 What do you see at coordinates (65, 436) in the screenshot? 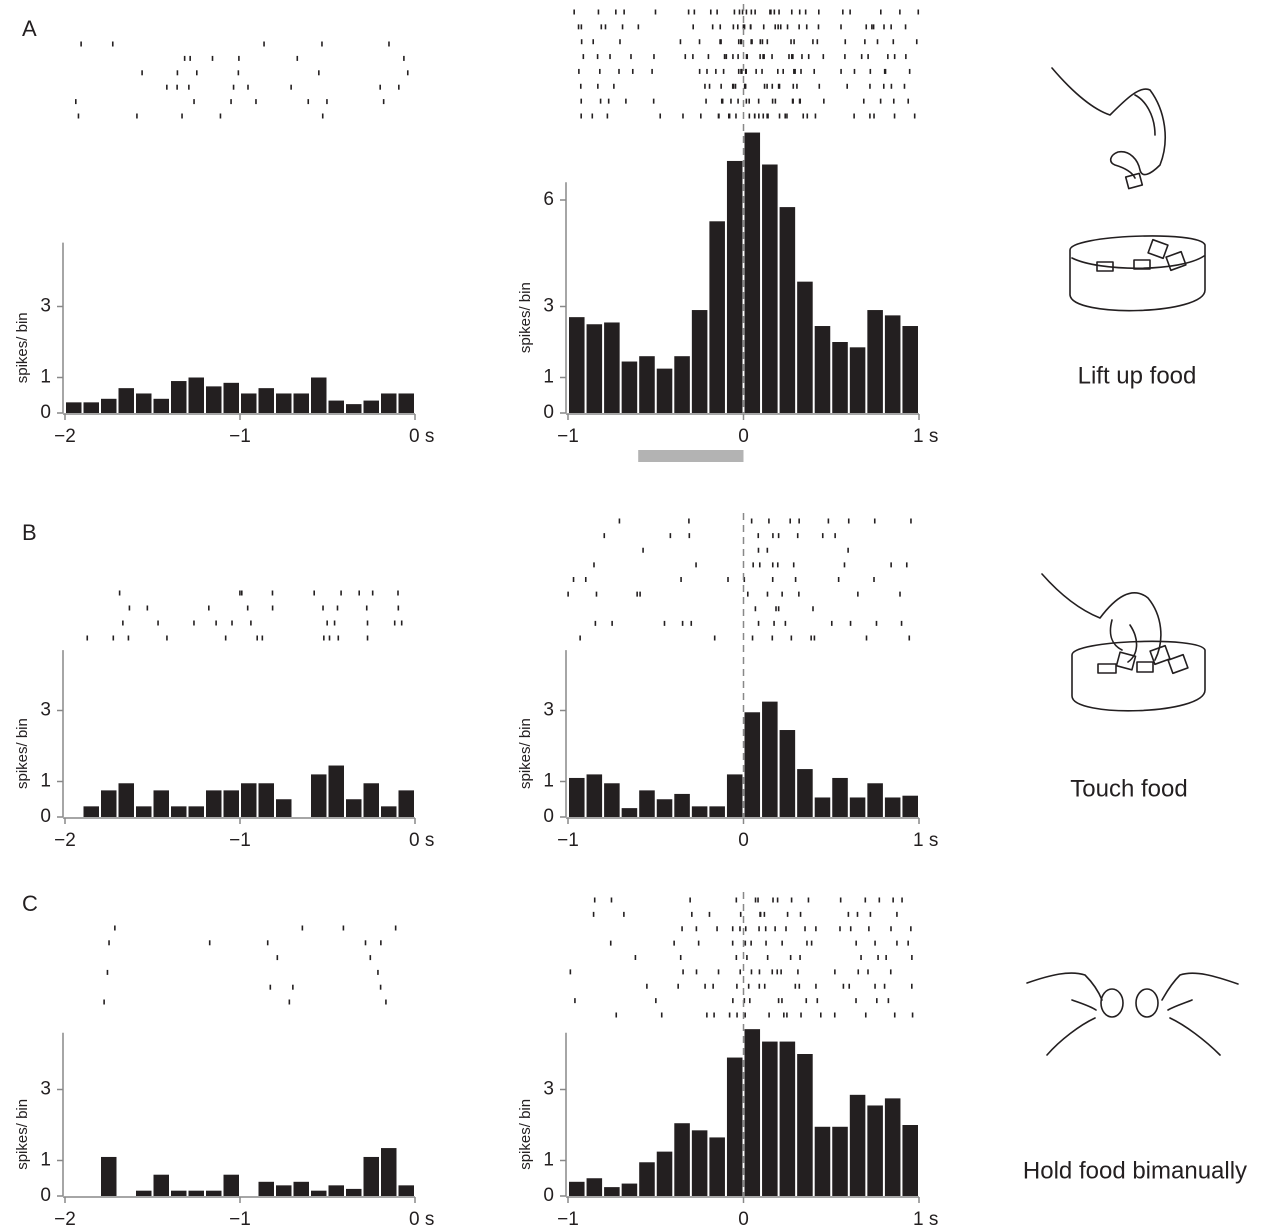
I see `x-tick-label: −2` at bounding box center [65, 436].